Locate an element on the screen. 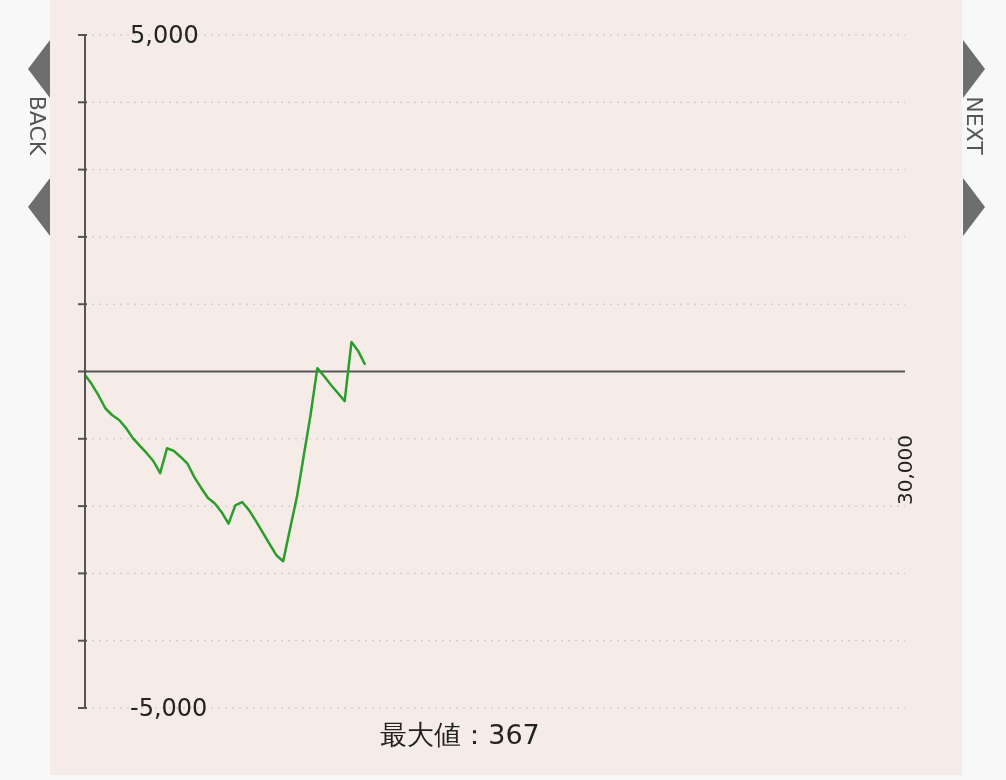 This screenshot has height=780, width=1006. y-tick-label: 5,000 is located at coordinates (164, 35).